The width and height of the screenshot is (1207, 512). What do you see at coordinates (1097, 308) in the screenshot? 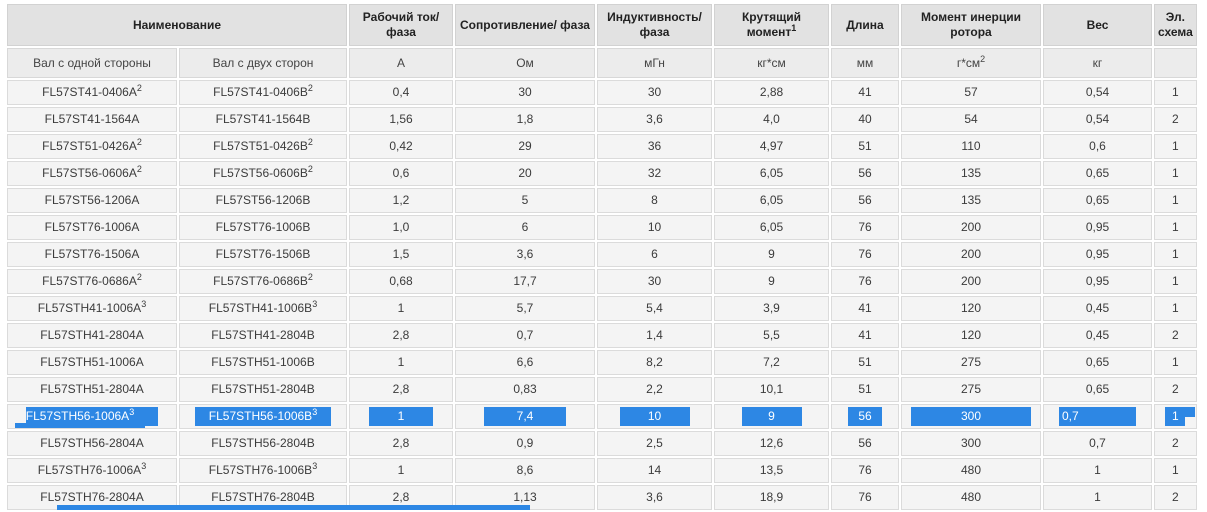
I see `value-cell: 0,45` at bounding box center [1097, 308].